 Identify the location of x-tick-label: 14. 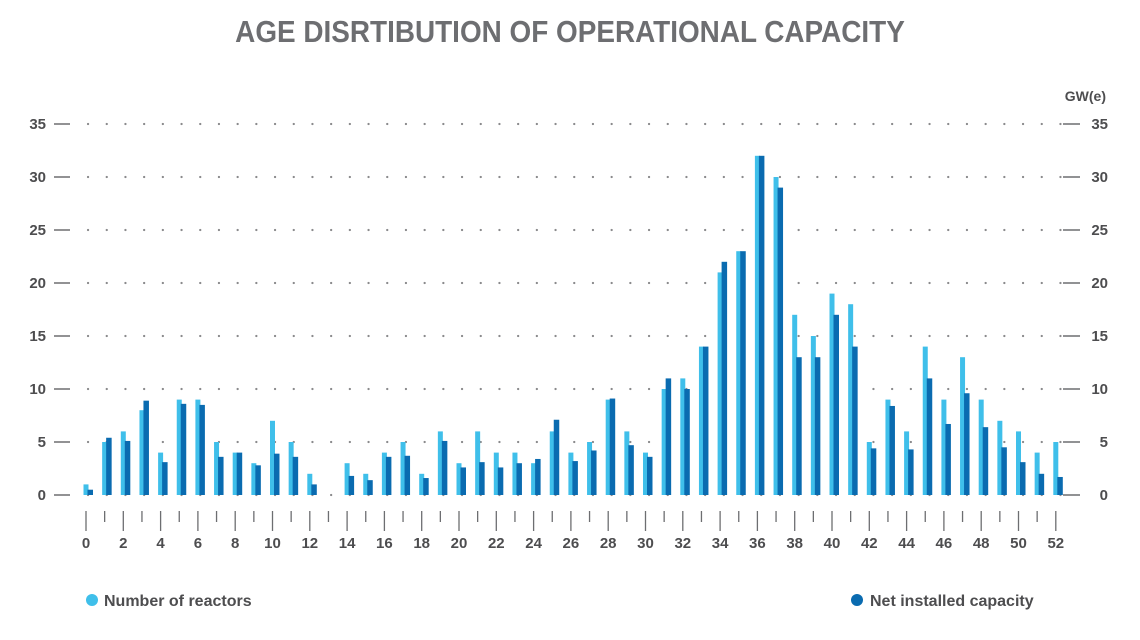
(347, 543).